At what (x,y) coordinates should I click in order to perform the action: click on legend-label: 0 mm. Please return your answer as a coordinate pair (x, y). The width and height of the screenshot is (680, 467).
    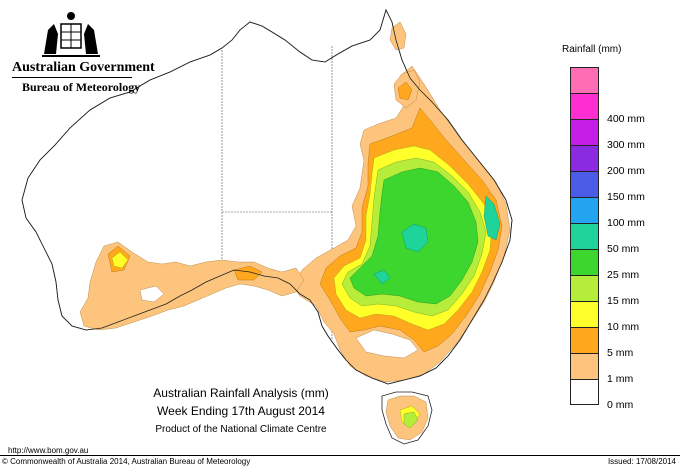
    Looking at the image, I should click on (620, 405).